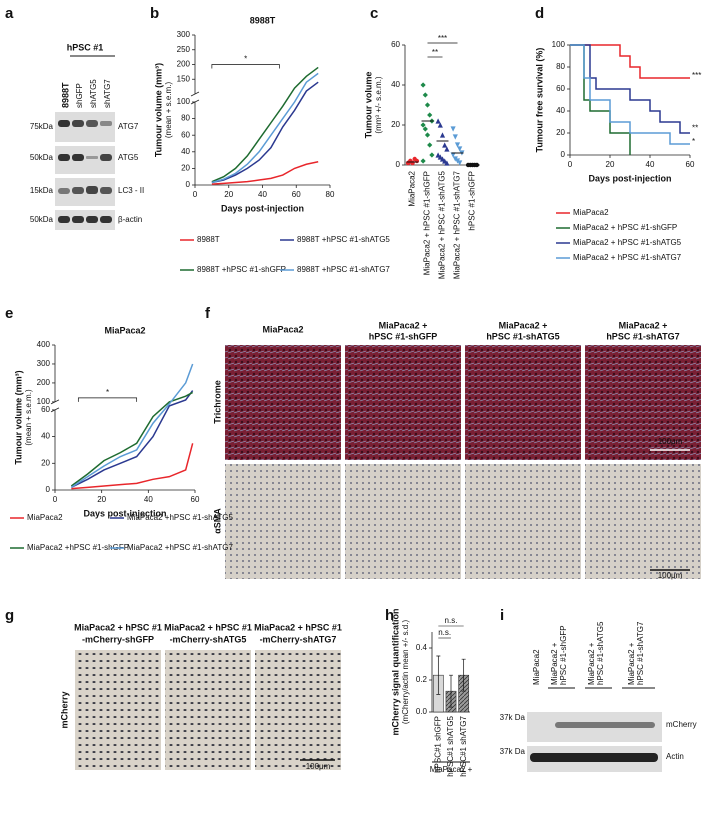 This screenshot has height=813, width=704. I want to click on x-tick-label: 0, so click(55, 499).